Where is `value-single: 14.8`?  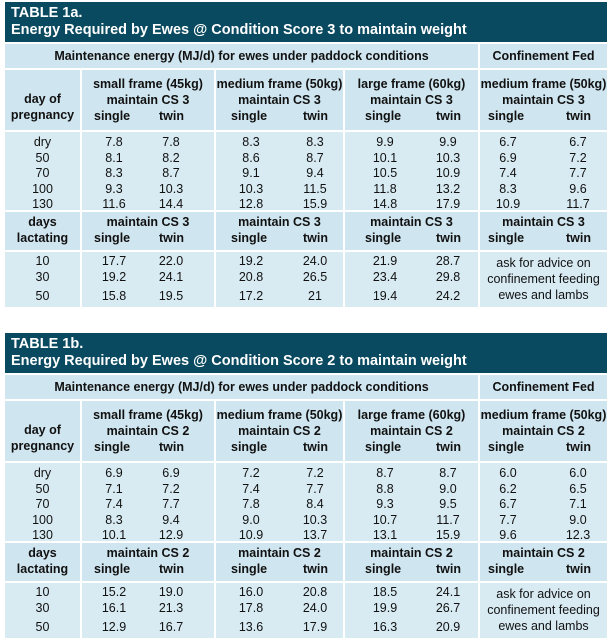 value-single: 14.8 is located at coordinates (385, 204).